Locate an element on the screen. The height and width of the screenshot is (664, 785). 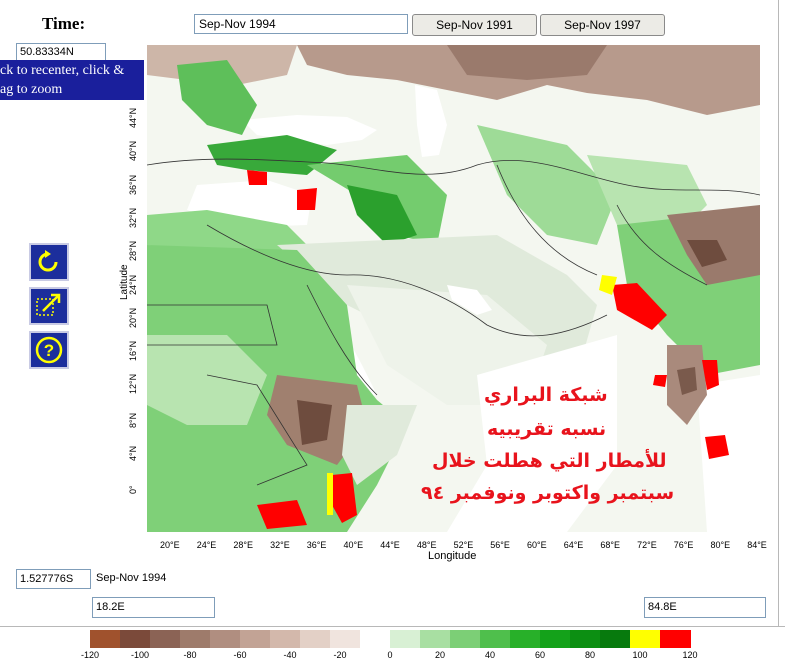
next-period-button: Sep-Nov 1997 is located at coordinates (602, 25).